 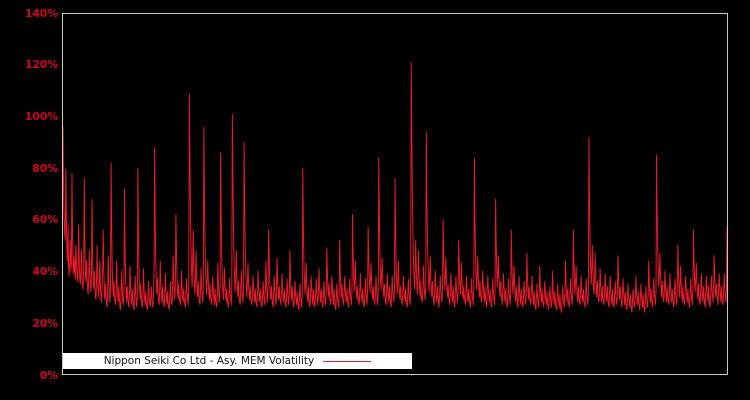 What do you see at coordinates (45, 220) in the screenshot?
I see `y-tick-label: 60%` at bounding box center [45, 220].